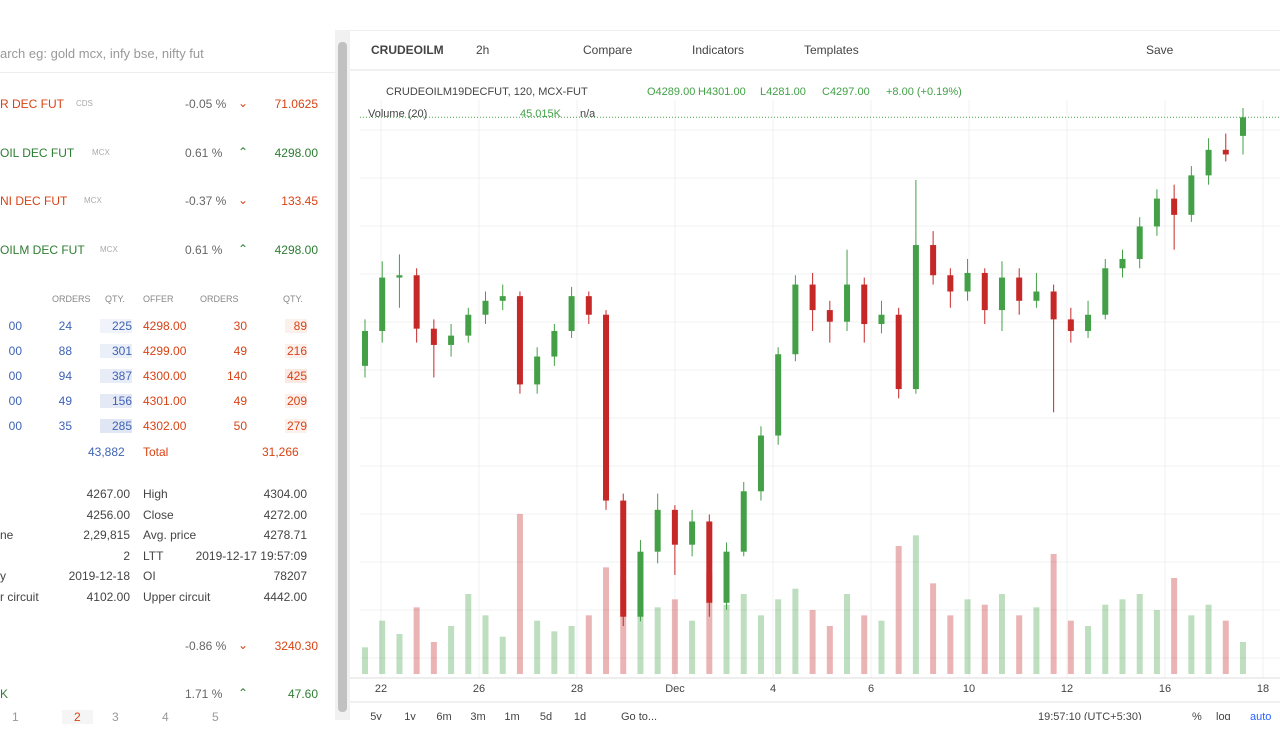 The image size is (1280, 735). What do you see at coordinates (3, 576) in the screenshot?
I see `stat-label: y` at bounding box center [3, 576].